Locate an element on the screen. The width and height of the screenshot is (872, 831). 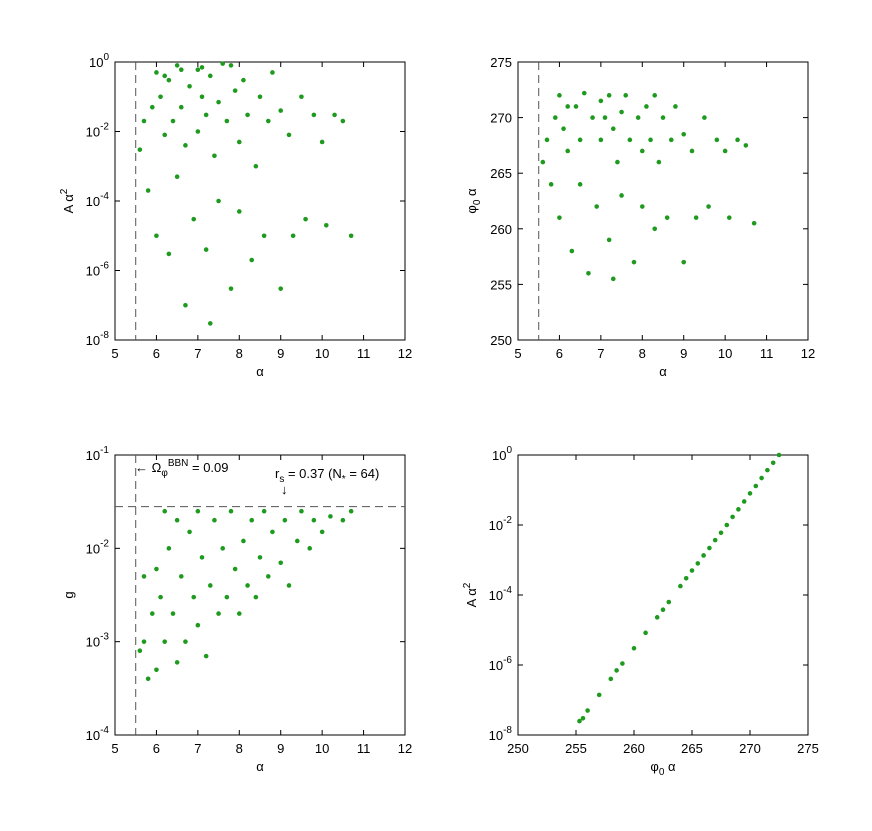
y-axis-label: g is located at coordinates (68, 594).